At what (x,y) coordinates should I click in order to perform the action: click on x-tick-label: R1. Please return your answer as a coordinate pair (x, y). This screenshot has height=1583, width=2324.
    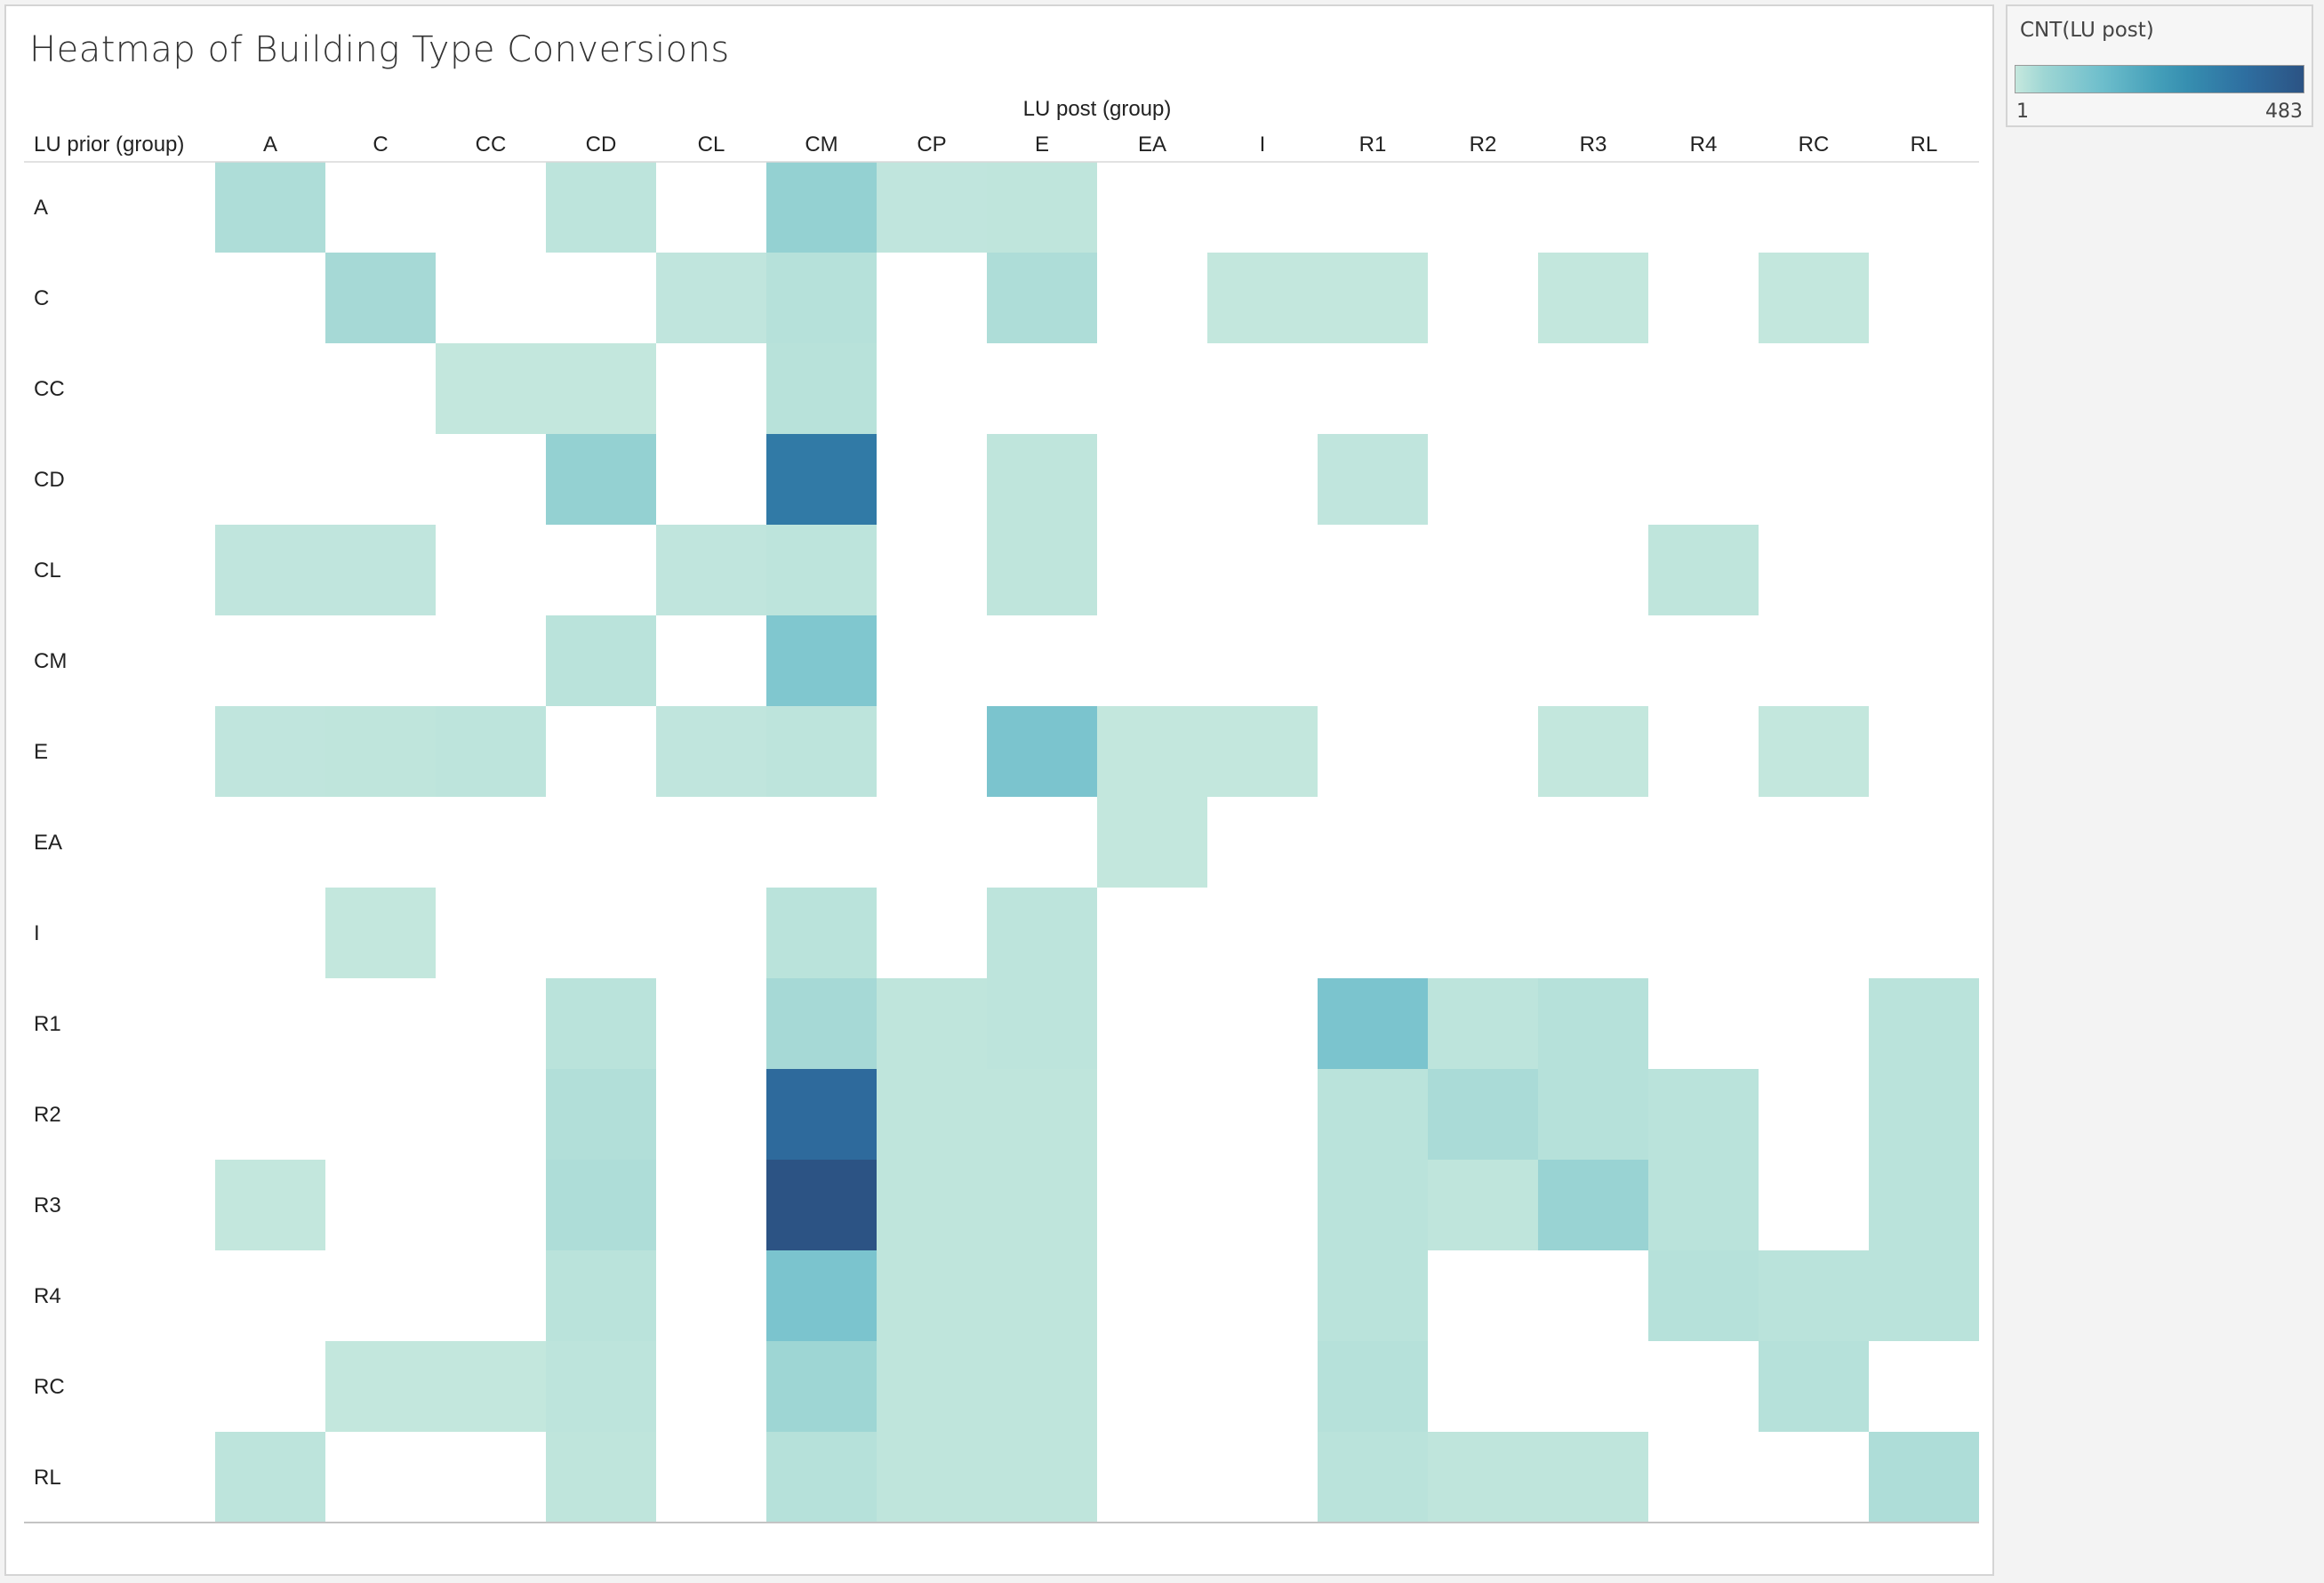
    Looking at the image, I should click on (1373, 145).